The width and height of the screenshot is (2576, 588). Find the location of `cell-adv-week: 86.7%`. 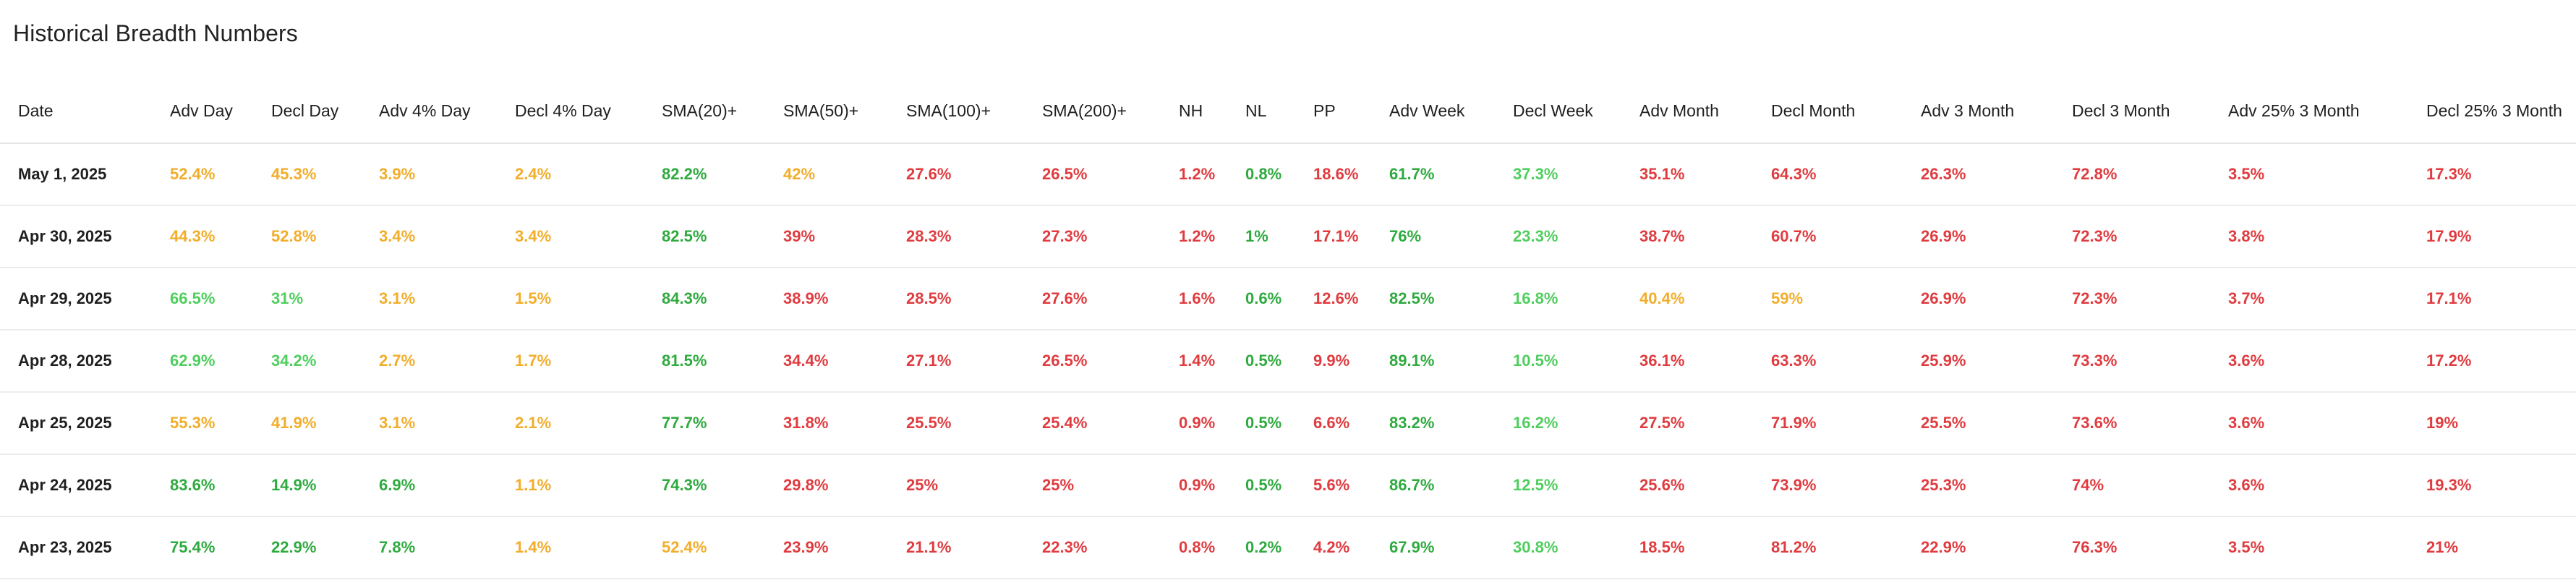

cell-adv-week: 86.7% is located at coordinates (1433, 485).